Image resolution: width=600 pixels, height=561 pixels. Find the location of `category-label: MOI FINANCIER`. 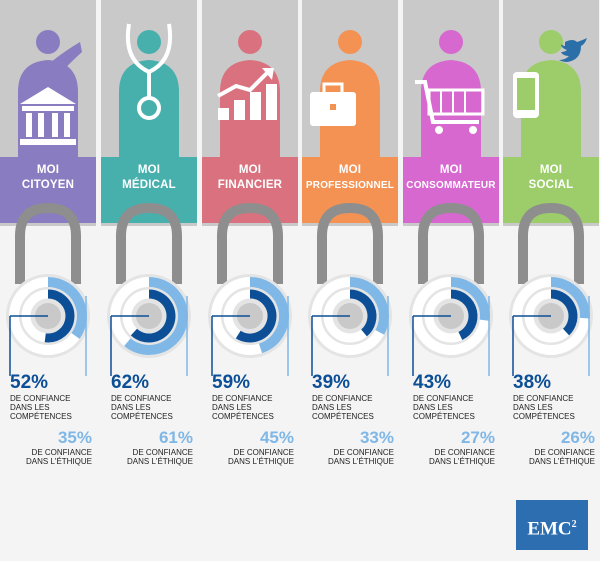

category-label: MOI FINANCIER is located at coordinates (250, 190).